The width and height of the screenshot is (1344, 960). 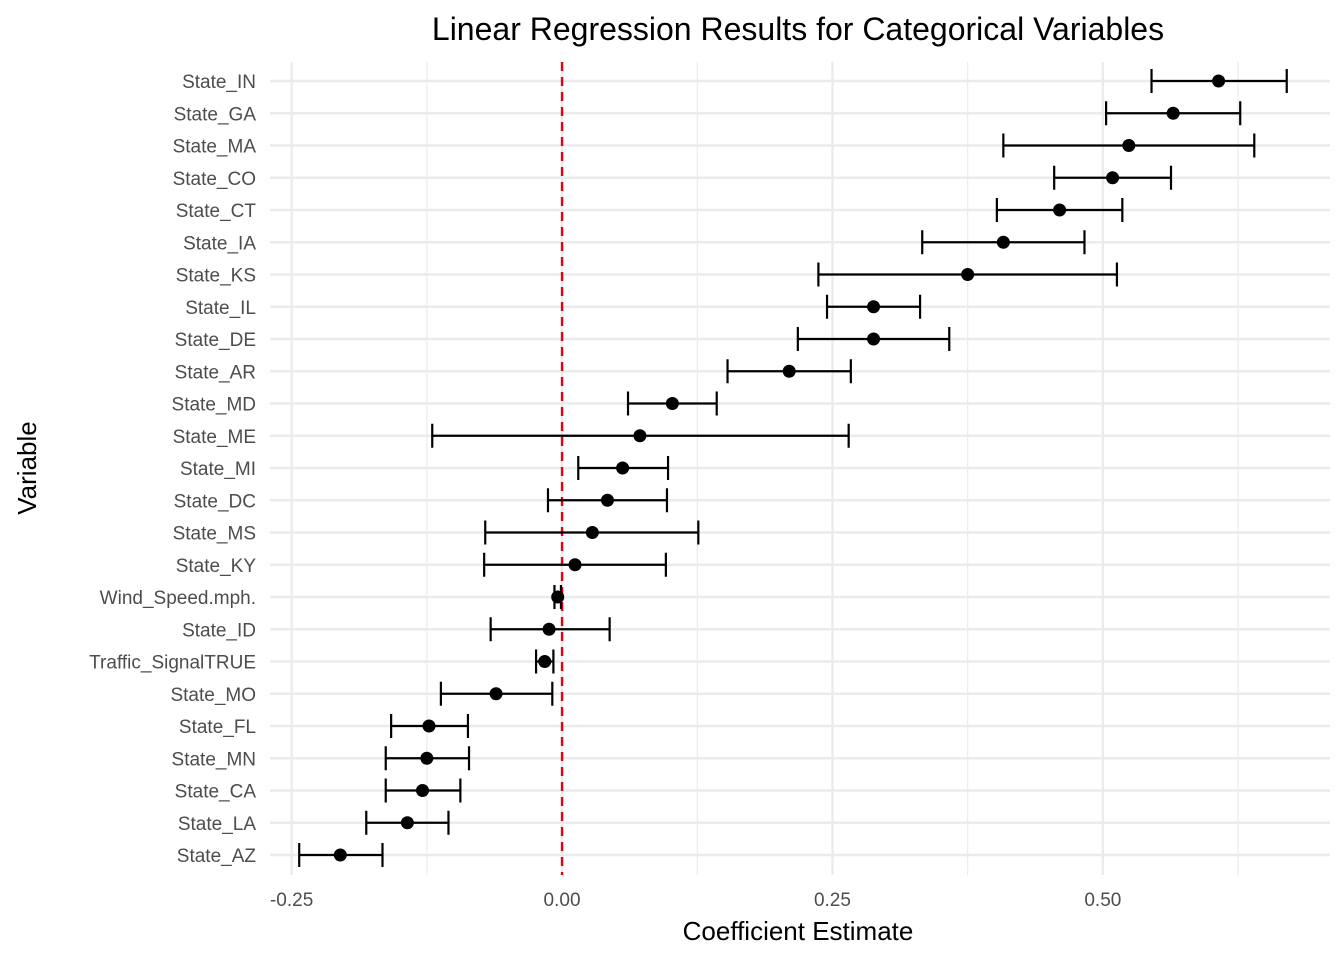 What do you see at coordinates (562, 900) in the screenshot?
I see `x-tick-label: 0.00` at bounding box center [562, 900].